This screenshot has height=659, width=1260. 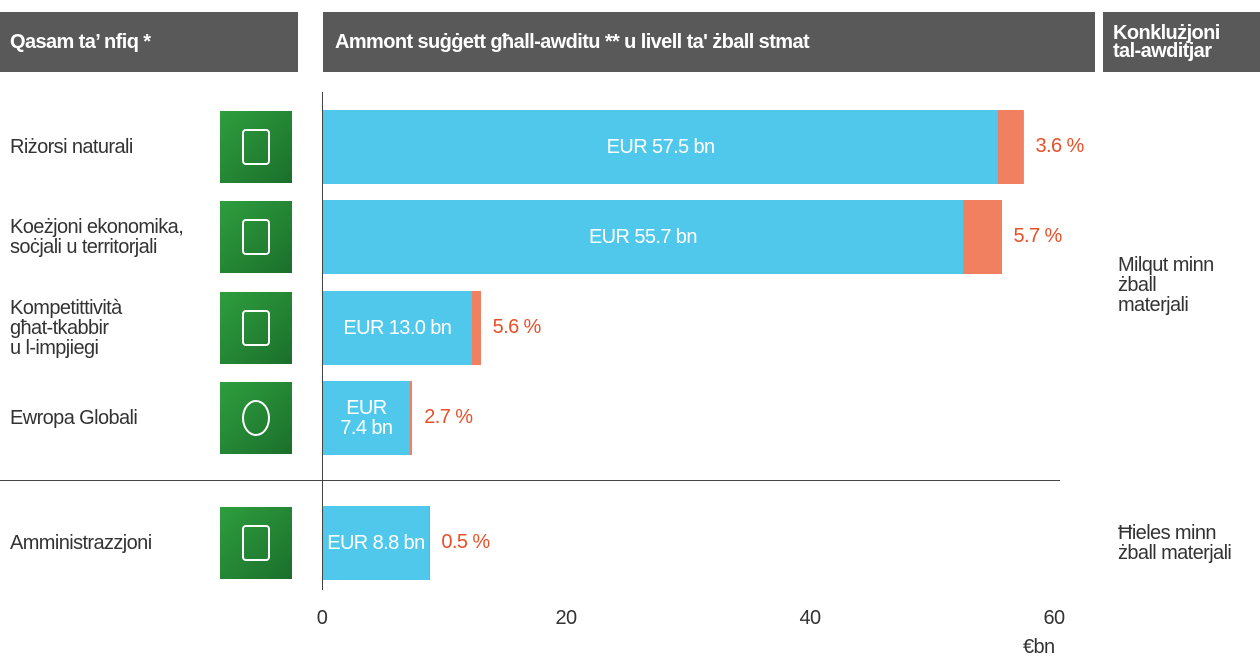 I want to click on separator, so click(x=530, y=480).